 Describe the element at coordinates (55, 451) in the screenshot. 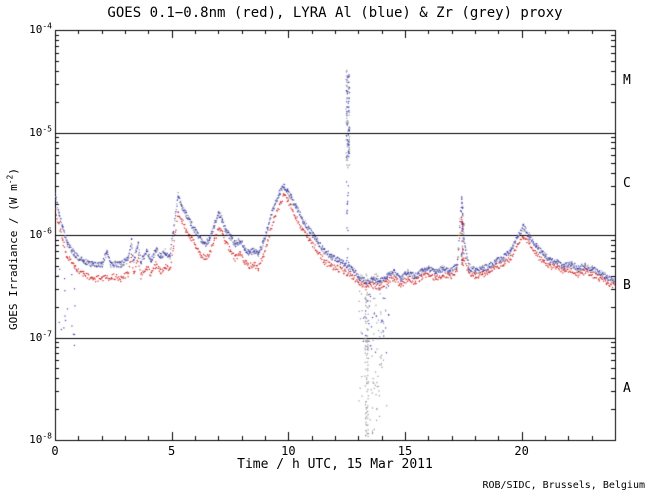

I see `x-tick-label: 0` at that location.